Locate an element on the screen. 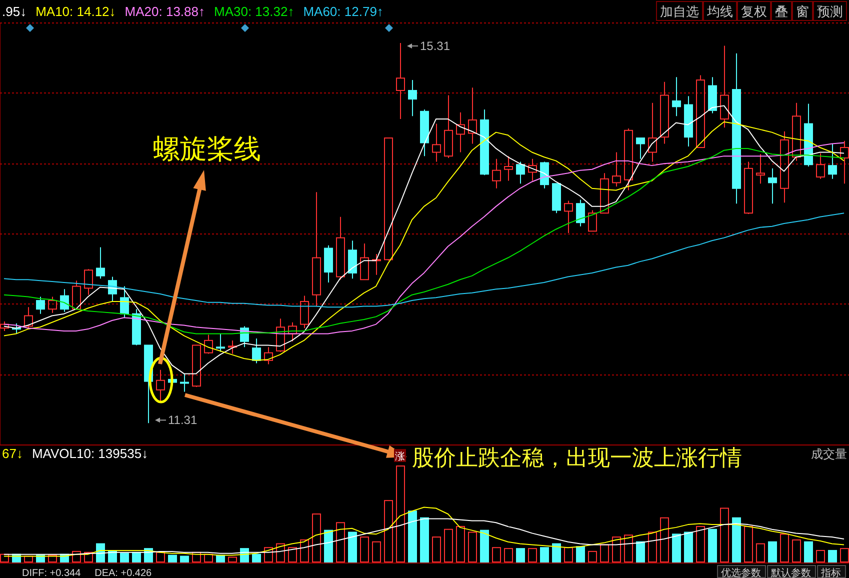 This screenshot has height=578, width=849. toolbar-button: 加自选 is located at coordinates (679, 11).